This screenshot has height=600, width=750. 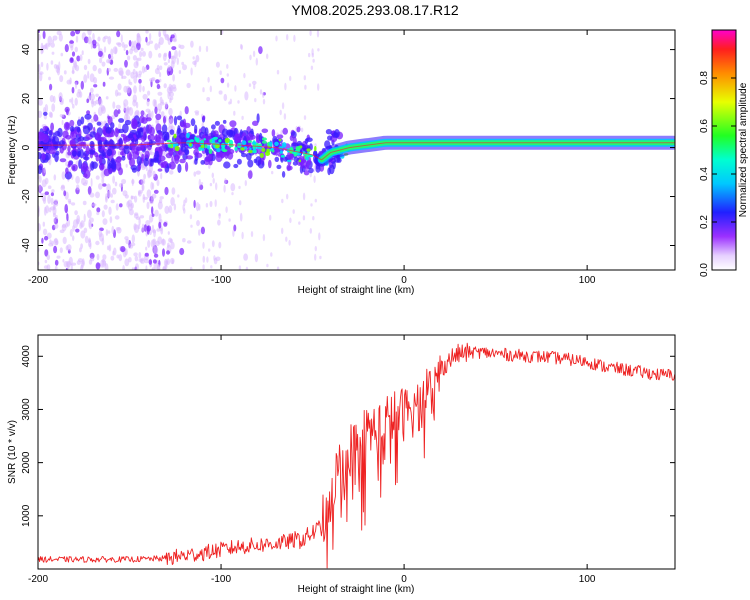 I want to click on spectrogram-xtick-label: 0, so click(x=404, y=280).